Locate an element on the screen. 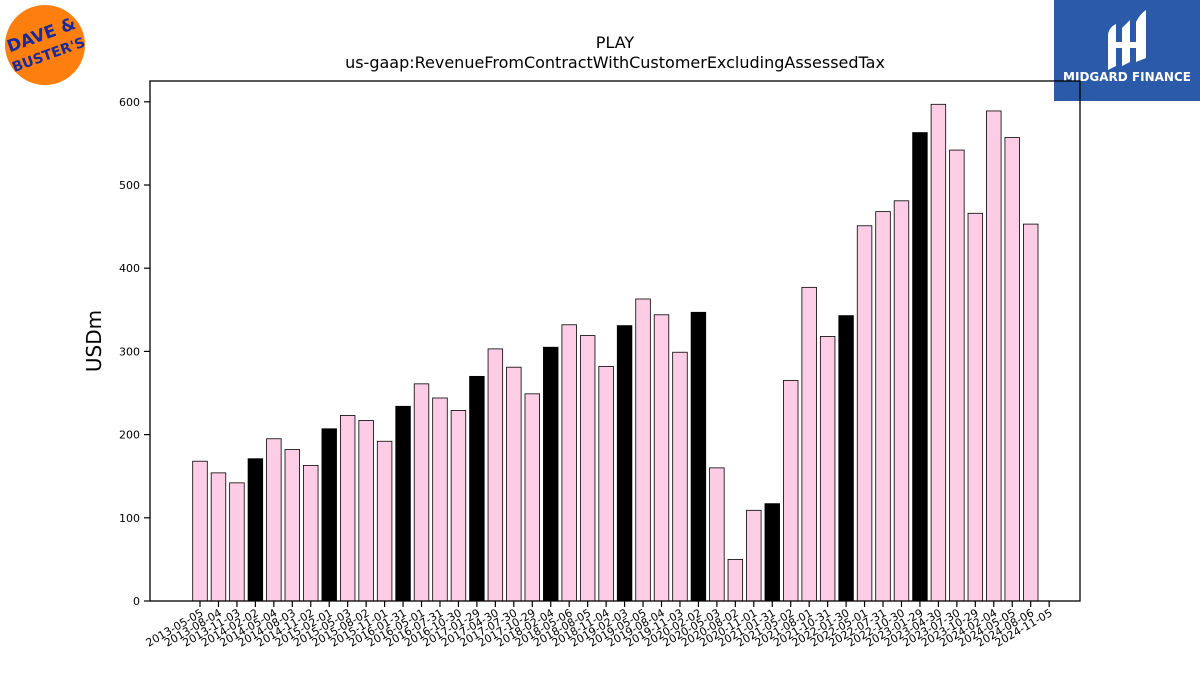 The width and height of the screenshot is (1200, 675). y-axis-label: USDm is located at coordinates (94, 341).